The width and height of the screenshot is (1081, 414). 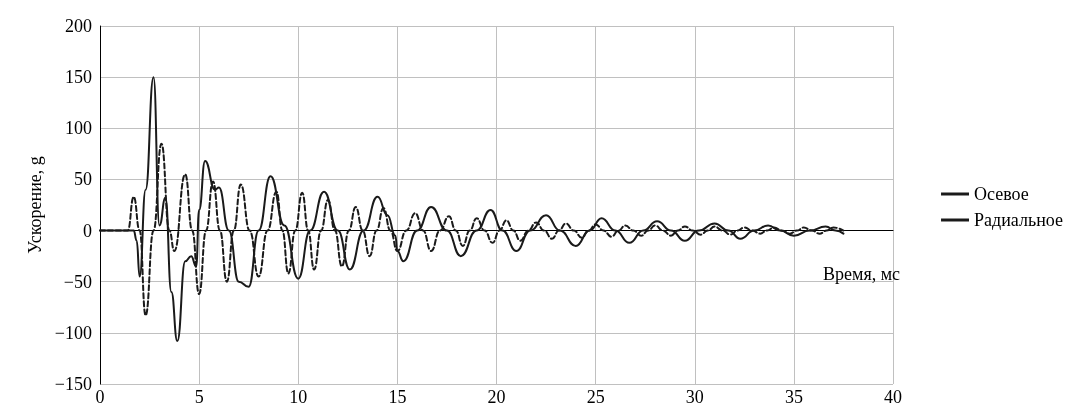 What do you see at coordinates (496, 397) in the screenshot?
I see `x-tick-label: 20` at bounding box center [496, 397].